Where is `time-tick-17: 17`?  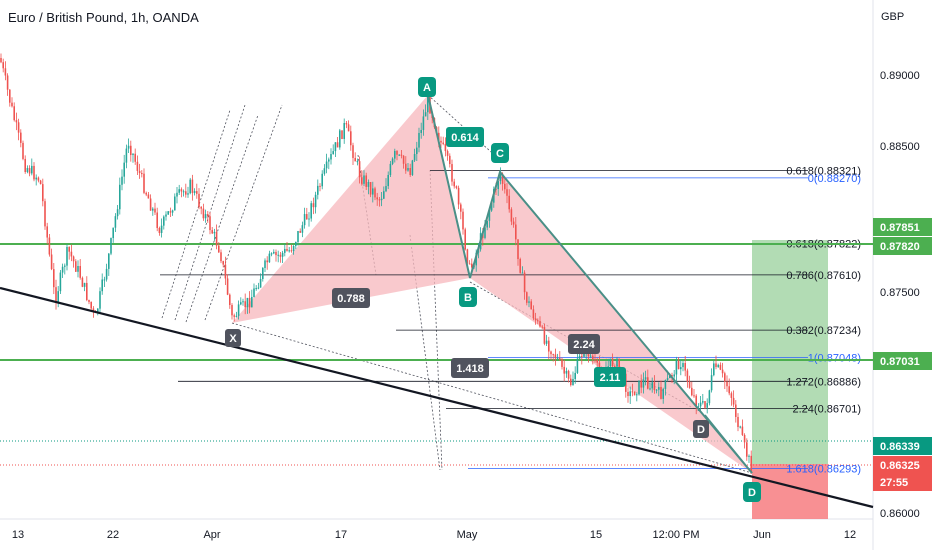 time-tick-17: 17 is located at coordinates (341, 535).